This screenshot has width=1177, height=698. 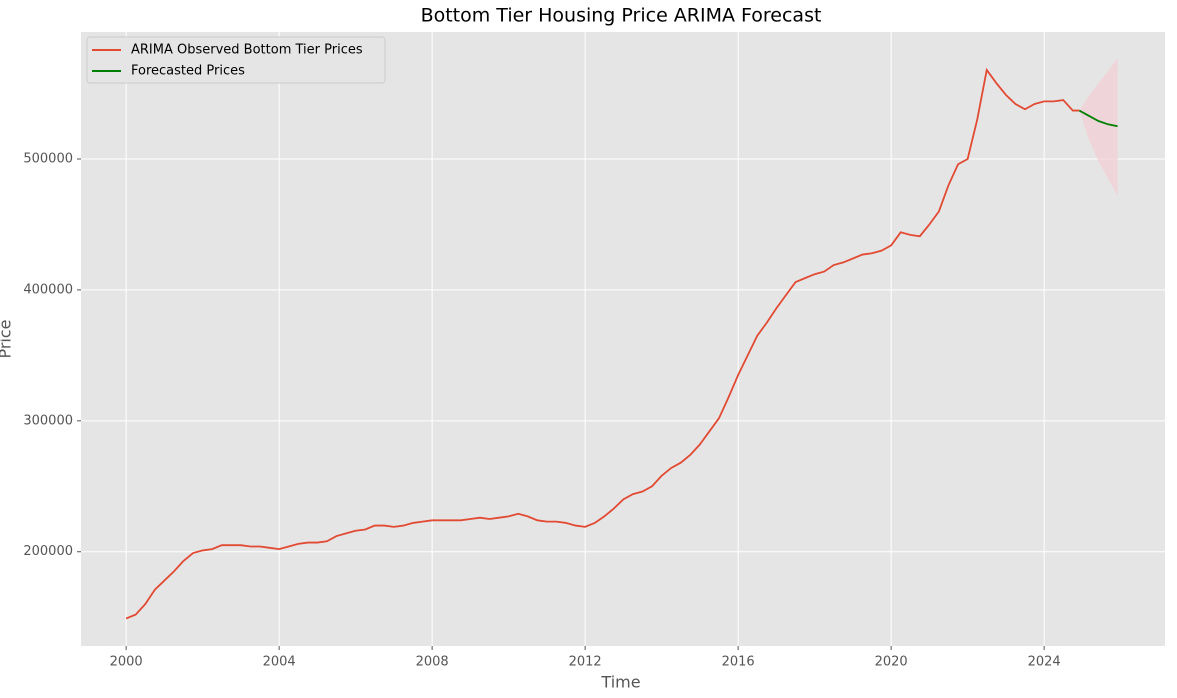 I want to click on x-tick-label: 2020, so click(x=891, y=662).